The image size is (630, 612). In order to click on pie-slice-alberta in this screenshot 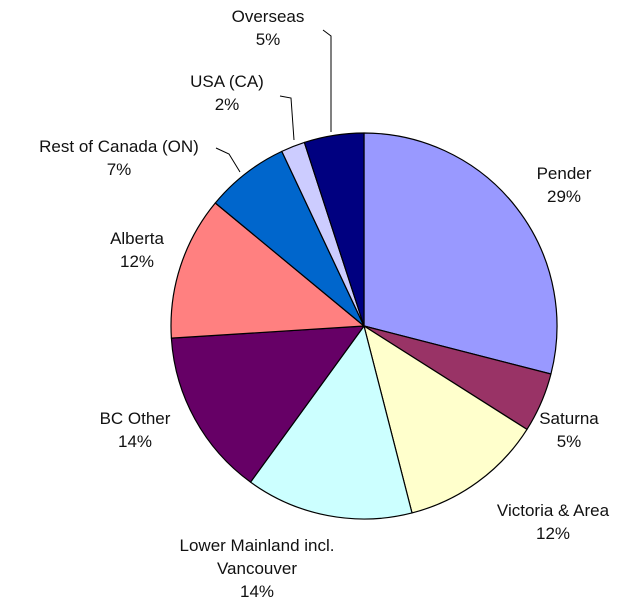, I will do `click(267, 270)`.